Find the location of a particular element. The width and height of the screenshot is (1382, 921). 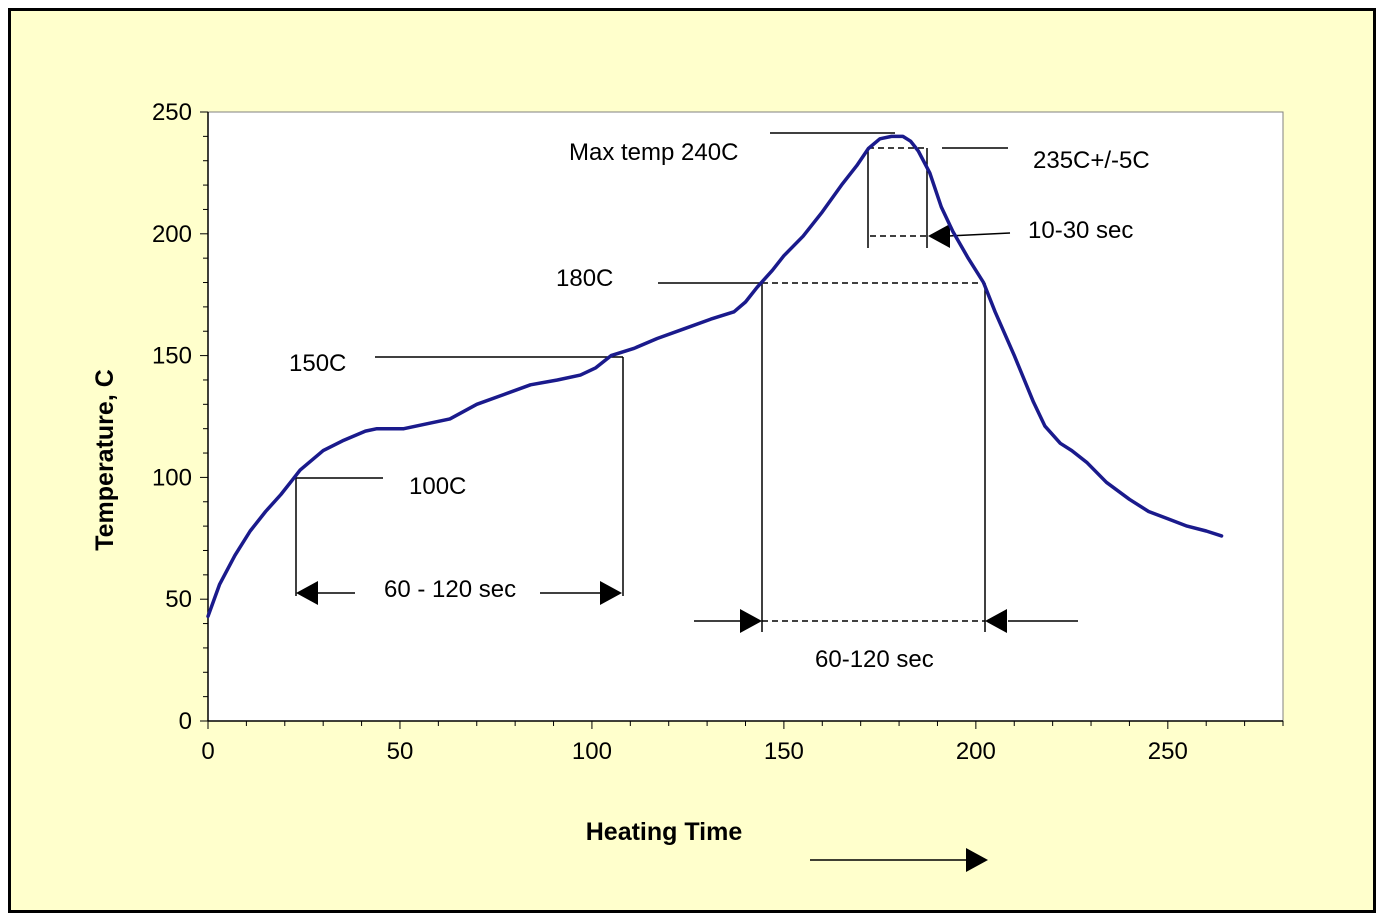

preheat-left-arrow is located at coordinates (307, 593).